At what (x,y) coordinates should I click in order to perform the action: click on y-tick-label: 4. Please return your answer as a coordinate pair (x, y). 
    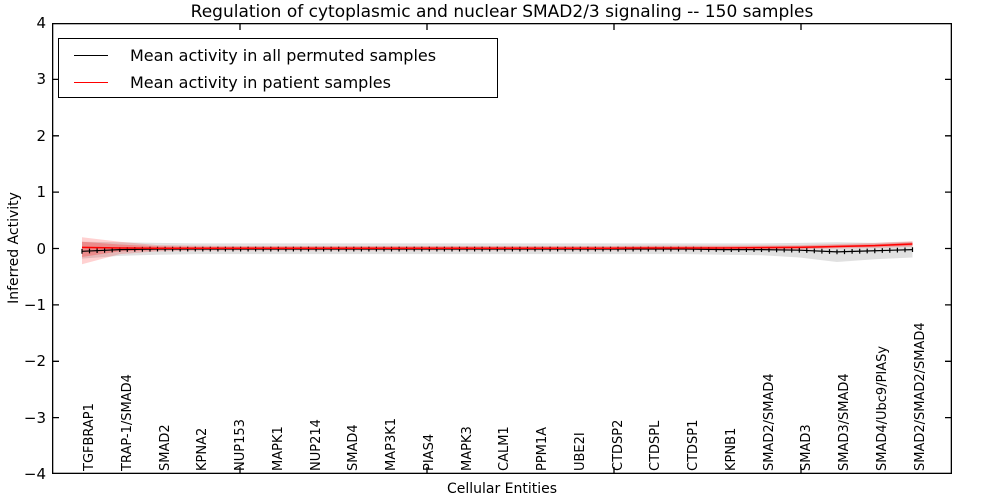
    Looking at the image, I should click on (41, 23).